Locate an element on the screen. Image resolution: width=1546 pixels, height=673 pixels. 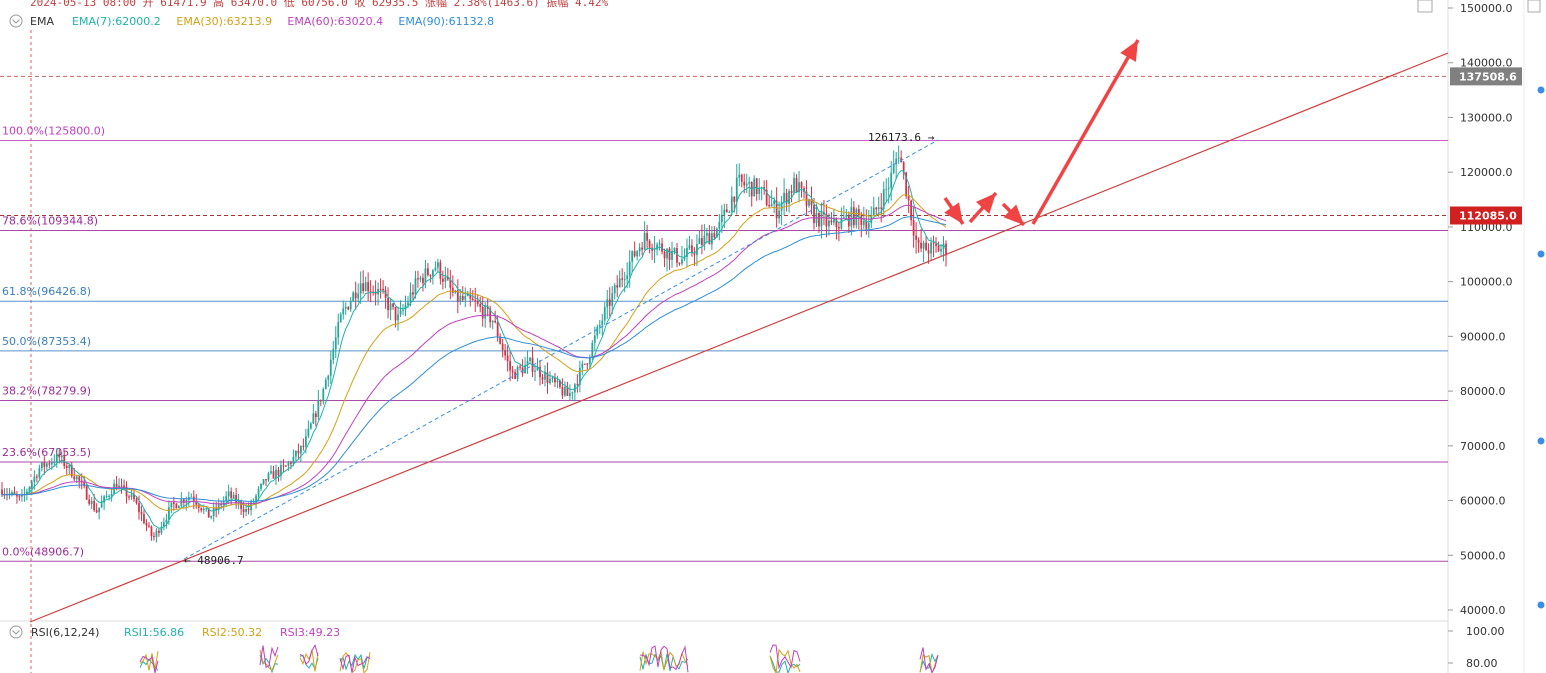
arrow-down-1-head is located at coordinates (953, 213).